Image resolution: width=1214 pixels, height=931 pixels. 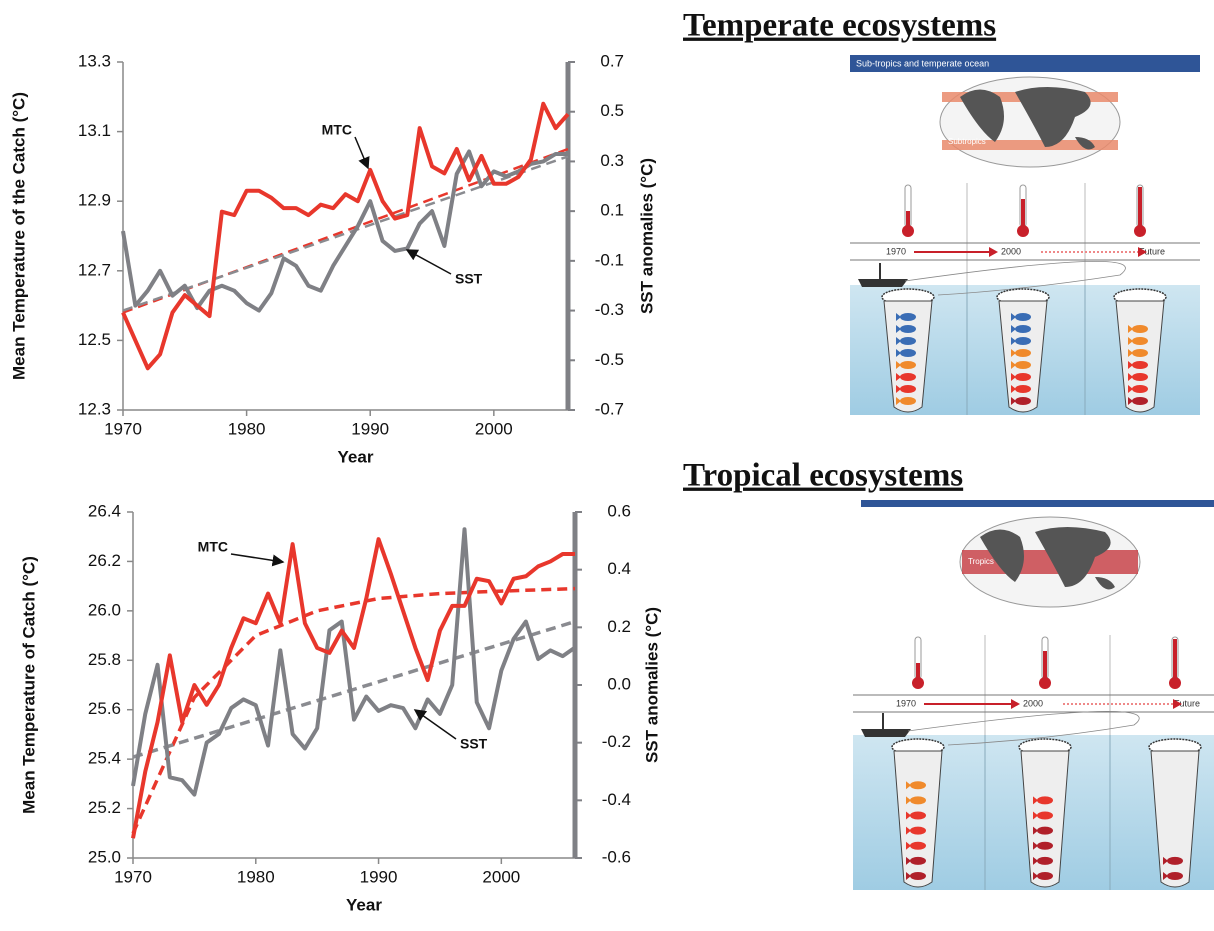 I want to click on y-tick-label: 12.9, so click(x=94, y=200).